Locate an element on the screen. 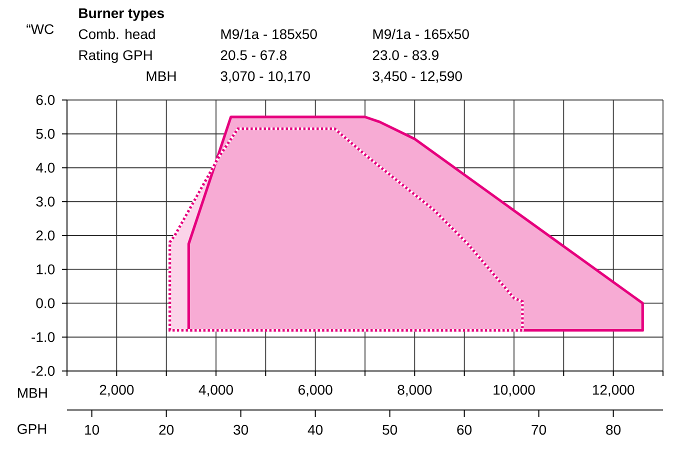  y-tick-label: 1.0 is located at coordinates (45, 269).